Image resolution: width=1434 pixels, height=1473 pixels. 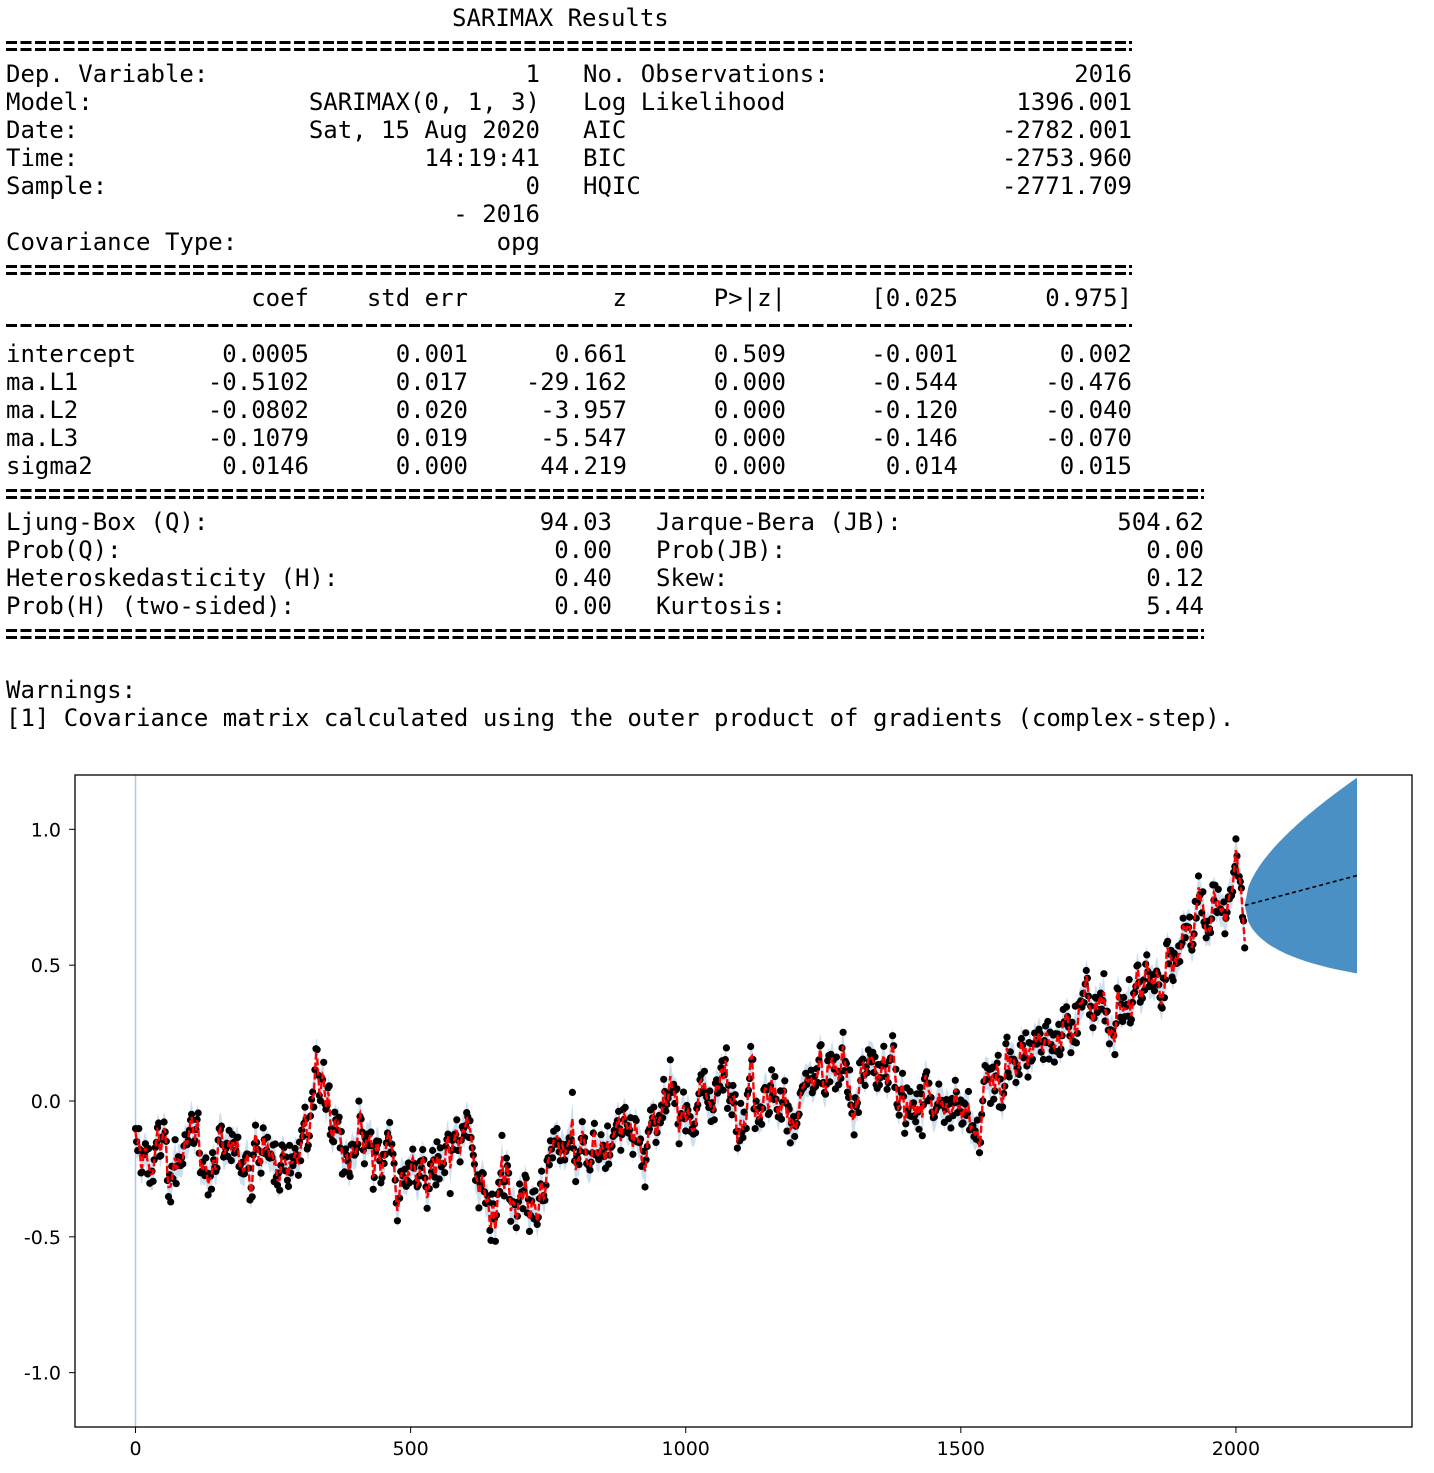 I want to click on field-label: Date:, so click(x=42, y=130).